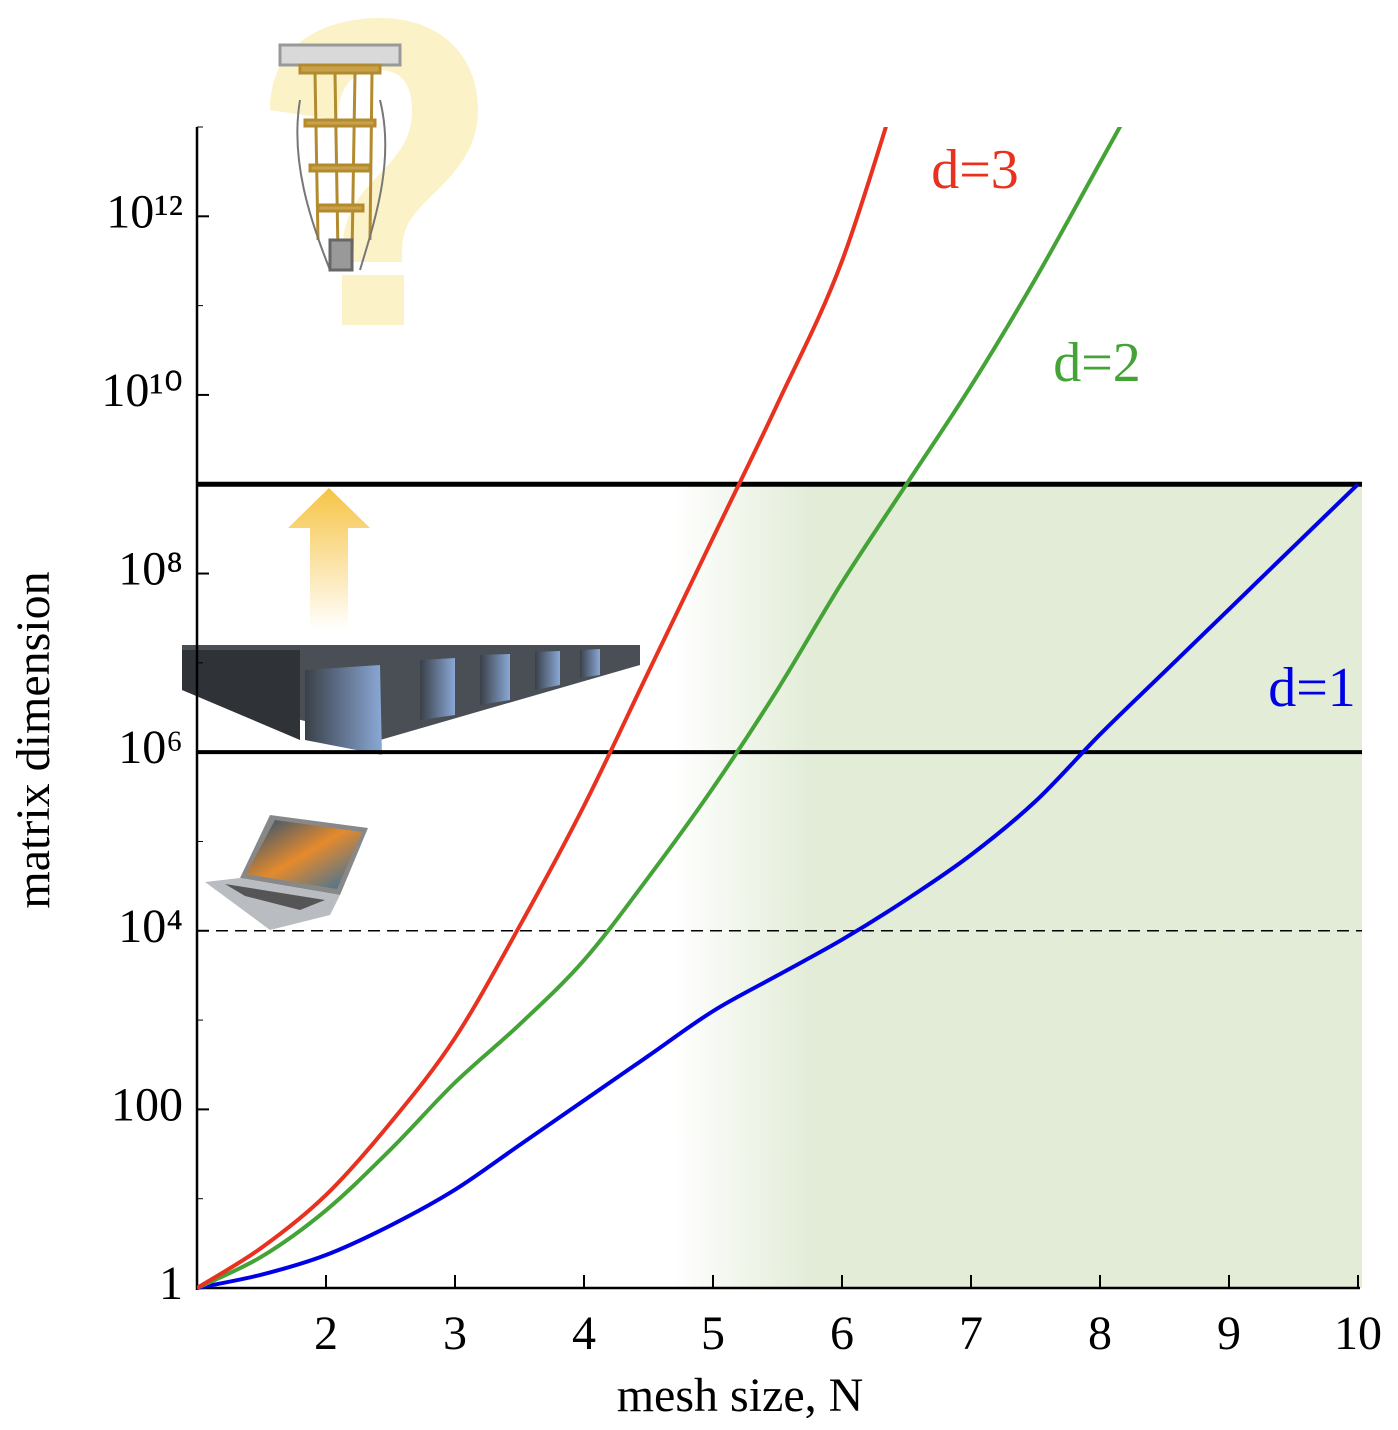 This screenshot has width=1398, height=1430. Describe the element at coordinates (144, 211) in the screenshot. I see `y-tick-label: 10¹²` at that location.